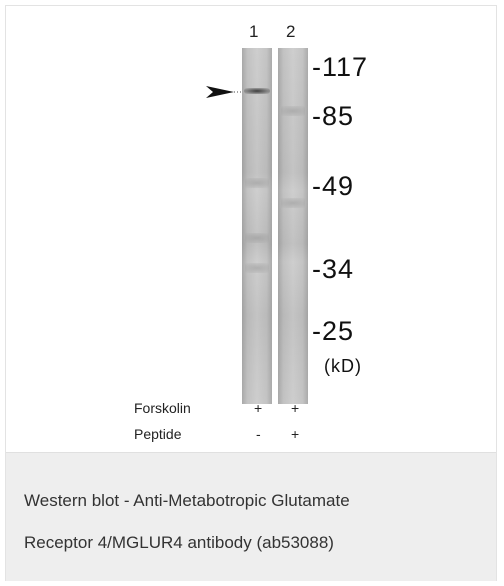 The image size is (504, 586). What do you see at coordinates (158, 434) in the screenshot?
I see `peptide-label: Peptide` at bounding box center [158, 434].